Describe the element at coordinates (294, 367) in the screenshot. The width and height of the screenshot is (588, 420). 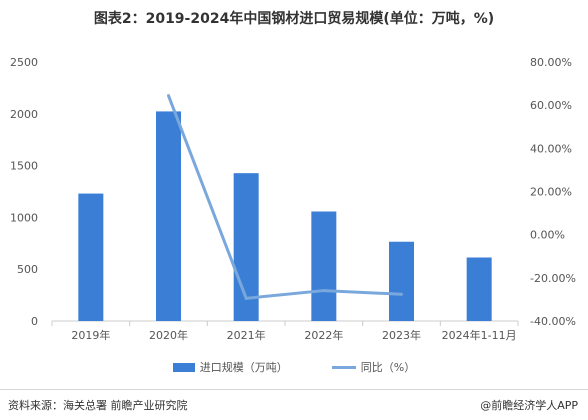
I see `legend: 进口规模（万吨） 同比（%）` at that location.